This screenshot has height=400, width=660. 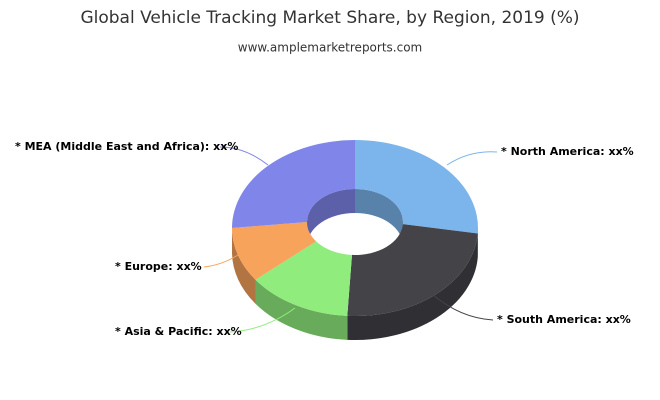 I want to click on data-label: * Europe: xx%, so click(x=158, y=266).